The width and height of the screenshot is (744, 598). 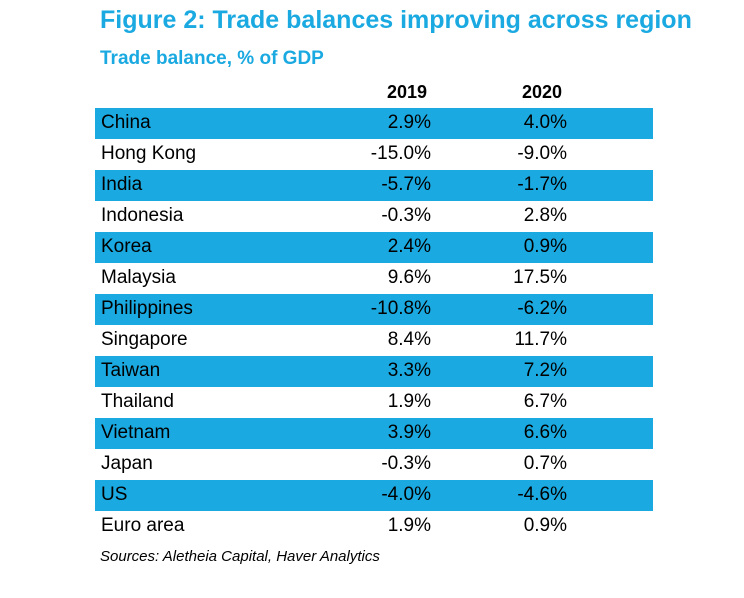 I want to click on table-row: India -5.7% -1.7%, so click(x=374, y=185).